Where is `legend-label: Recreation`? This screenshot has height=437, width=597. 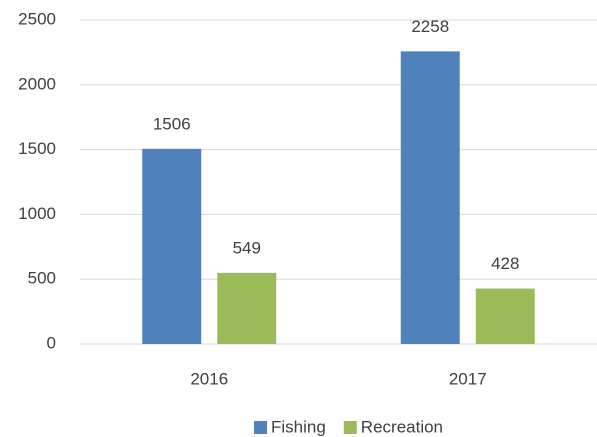
legend-label: Recreation is located at coordinates (402, 426).